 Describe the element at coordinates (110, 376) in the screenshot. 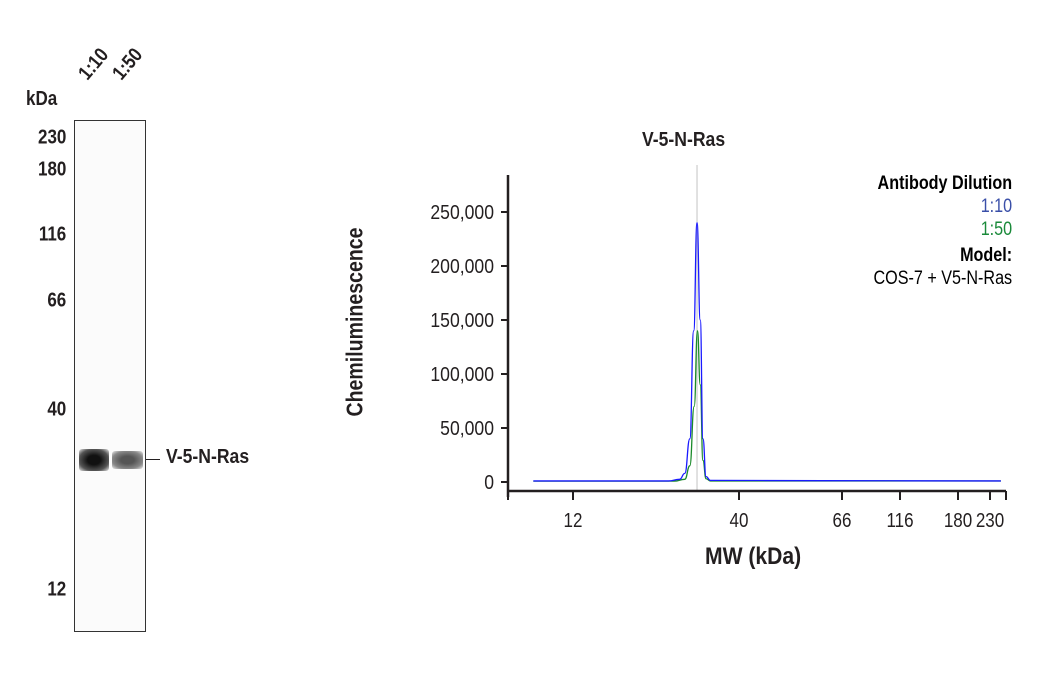

I see `blot-image` at that location.